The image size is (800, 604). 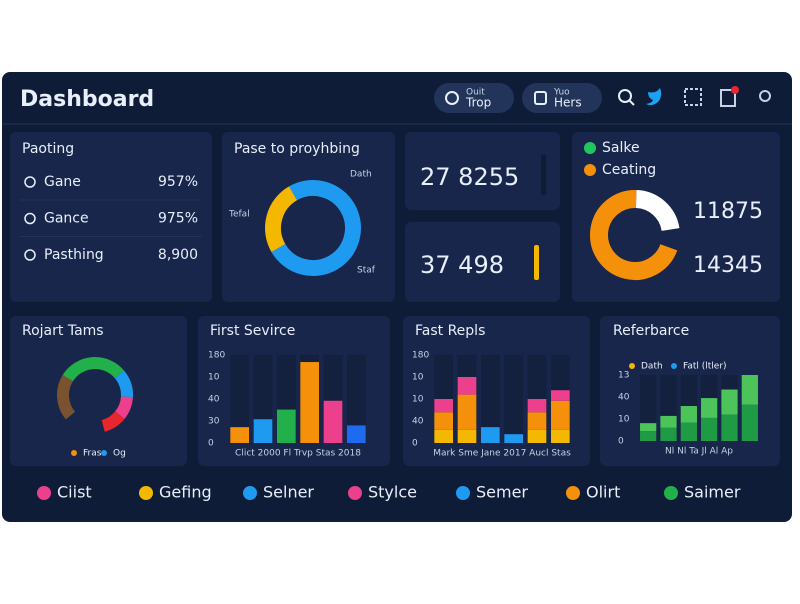 What do you see at coordinates (728, 265) in the screenshot?
I see `big-number: 14345` at bounding box center [728, 265].